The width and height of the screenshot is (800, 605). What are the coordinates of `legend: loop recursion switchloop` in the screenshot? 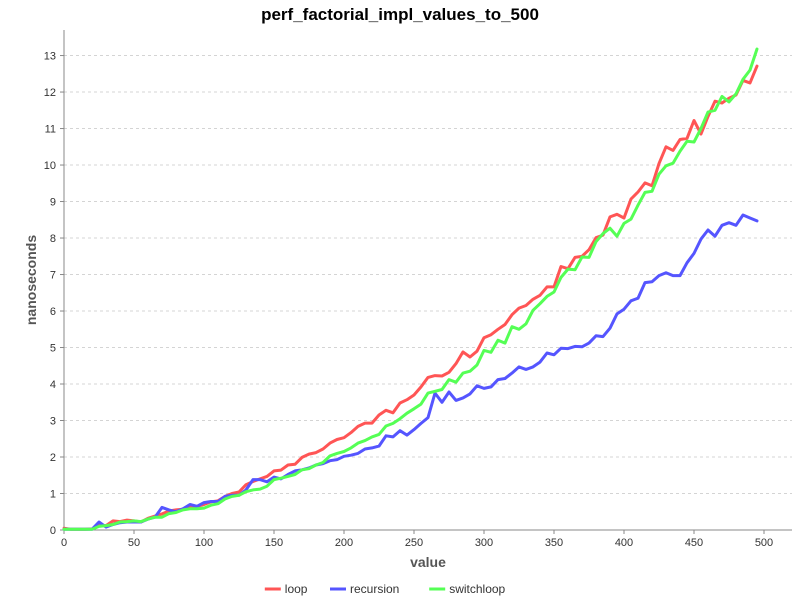 It's located at (385, 589).